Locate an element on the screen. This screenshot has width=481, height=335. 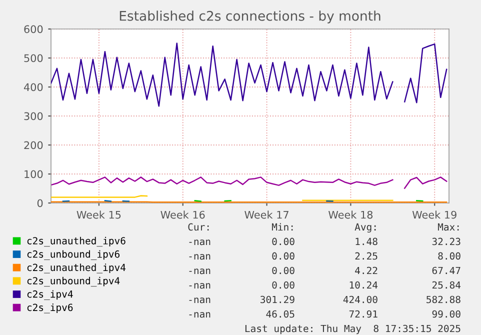
text: Cur: is located at coordinates (198, 227).